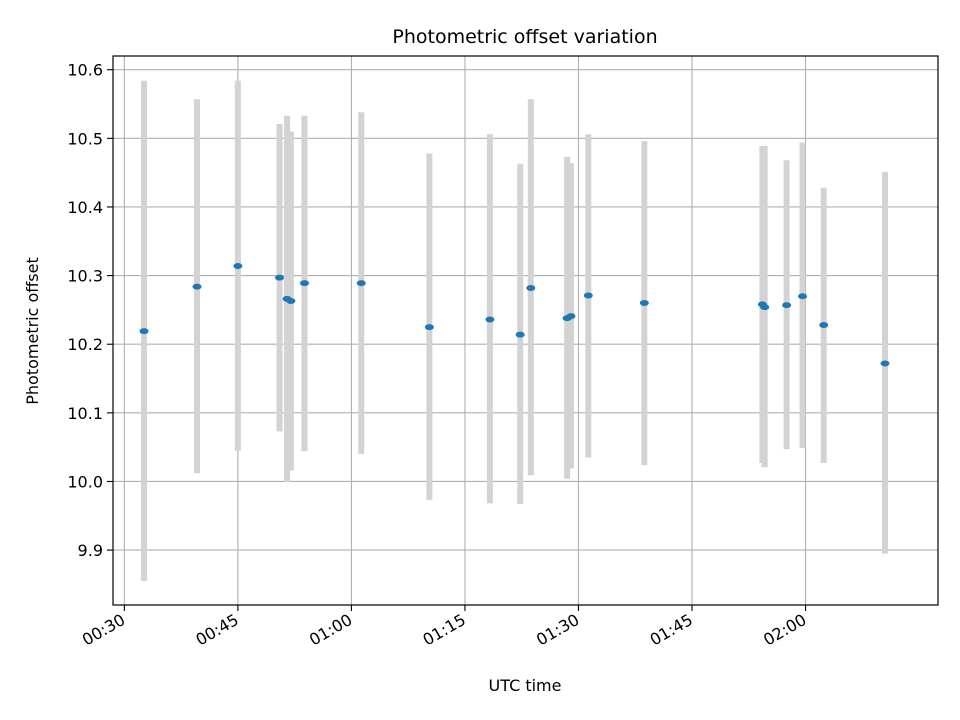 The image size is (960, 720). Describe the element at coordinates (85, 207) in the screenshot. I see `y-tick-label: 10.4` at that location.